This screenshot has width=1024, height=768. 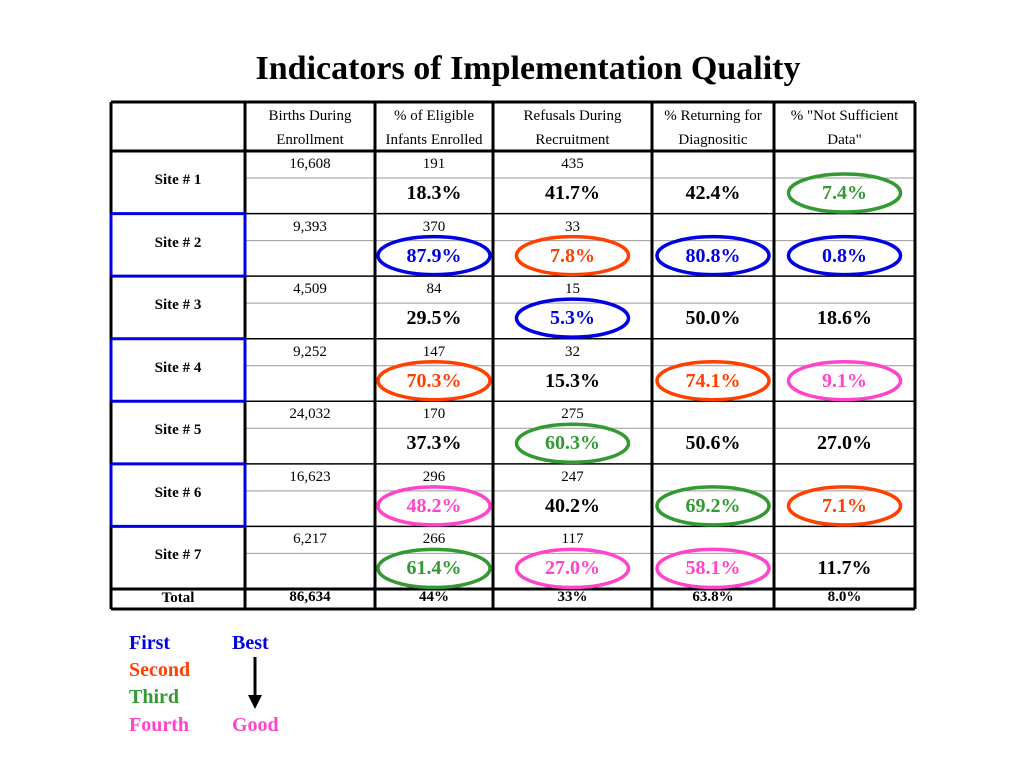 I want to click on percent-value: 7.4%, so click(x=844, y=193).